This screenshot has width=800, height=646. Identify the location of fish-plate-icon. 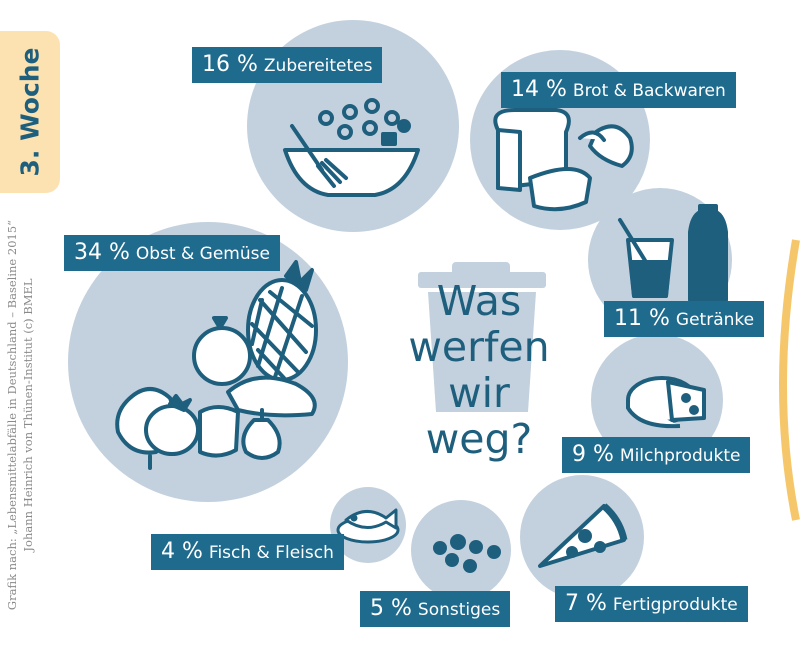
(368, 526).